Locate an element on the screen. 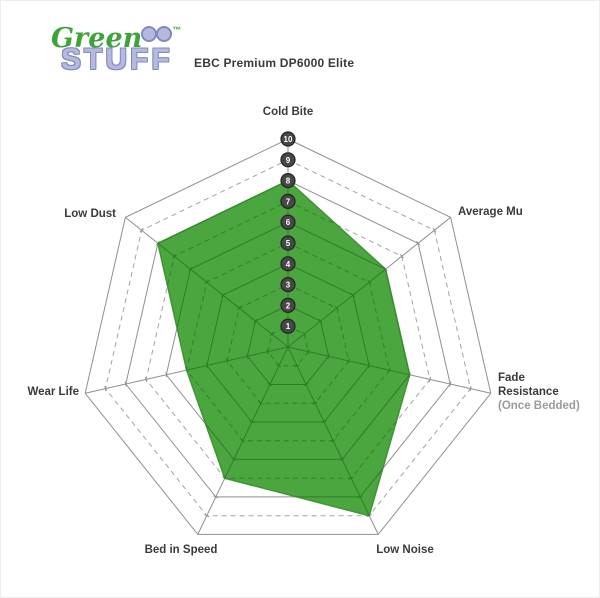  scale-badge-number: 6 is located at coordinates (288, 222).